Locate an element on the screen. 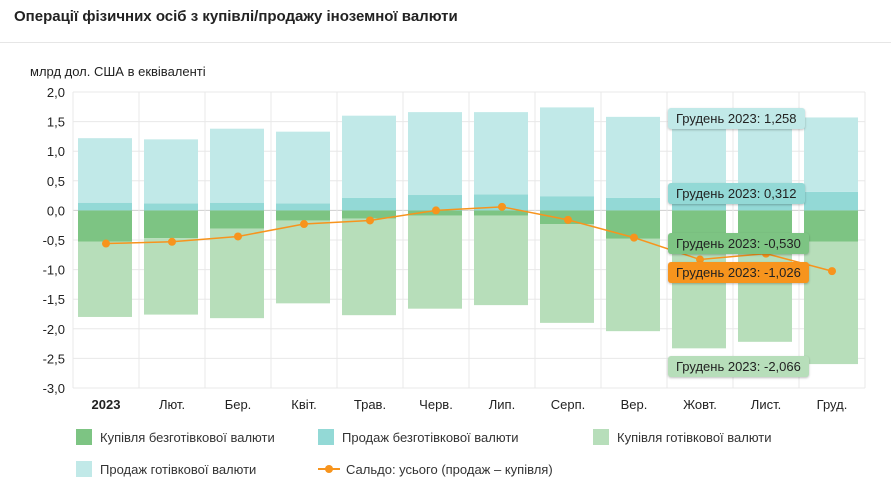 This screenshot has width=891, height=492. x-tick-label: Трав. is located at coordinates (370, 404).